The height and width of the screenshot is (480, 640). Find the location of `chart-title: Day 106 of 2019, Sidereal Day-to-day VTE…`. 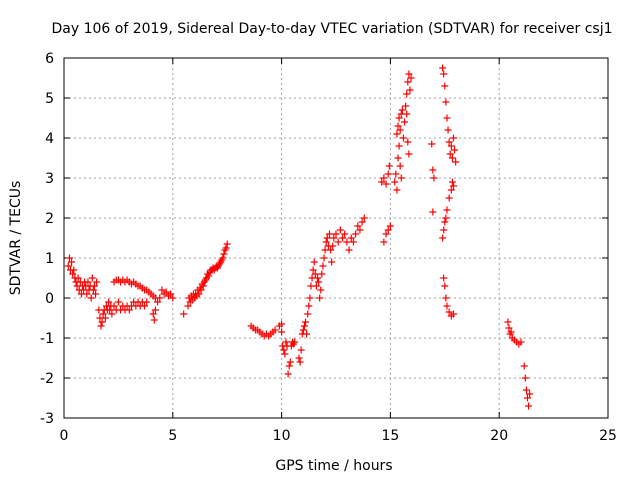

chart-title: Day 106 of 2019, Sidereal Day-to-day VTE… is located at coordinates (331, 29).